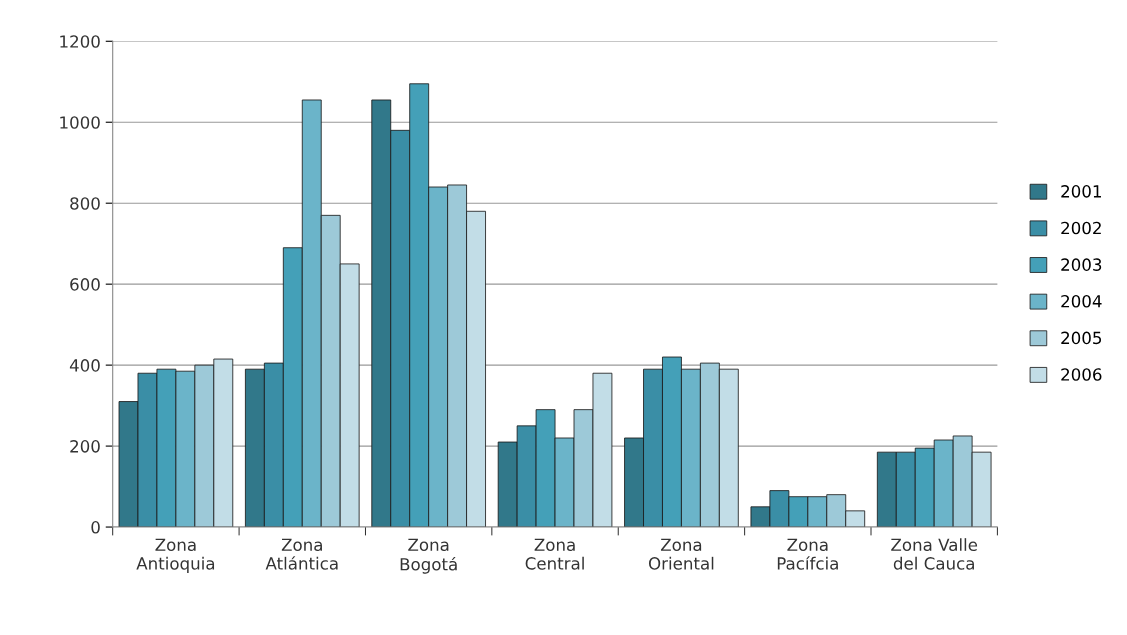 This screenshot has width=1127, height=635. I want to click on x-tick-label: Zona Bogotá, so click(428, 556).